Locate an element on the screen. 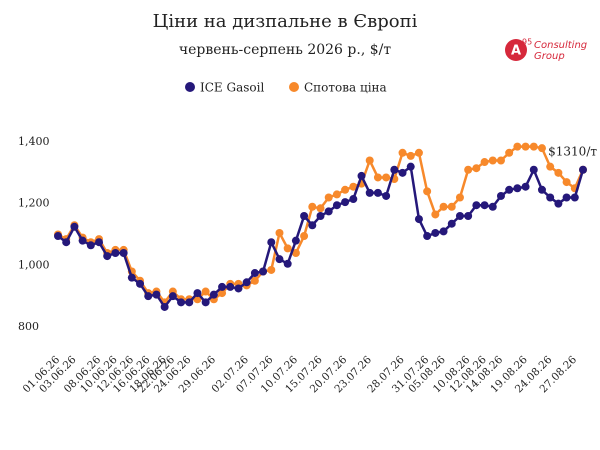 The height and width of the screenshot is (450, 600). y-tick-label: 1,200 is located at coordinates (34, 203).